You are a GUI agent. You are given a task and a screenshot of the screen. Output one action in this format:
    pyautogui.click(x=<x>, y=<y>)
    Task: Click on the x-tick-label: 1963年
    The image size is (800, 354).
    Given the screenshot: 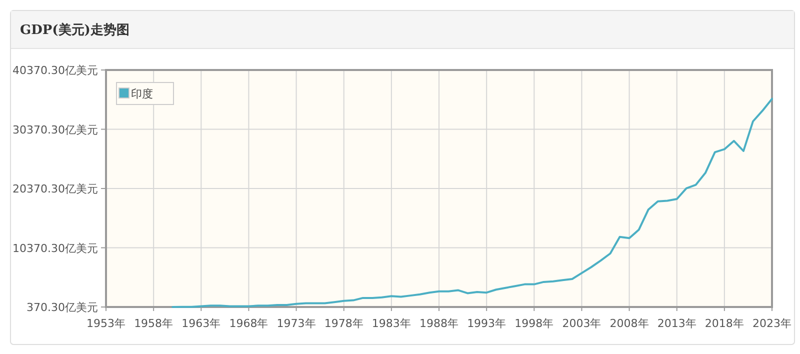 What is the action you would take?
    pyautogui.click(x=201, y=323)
    